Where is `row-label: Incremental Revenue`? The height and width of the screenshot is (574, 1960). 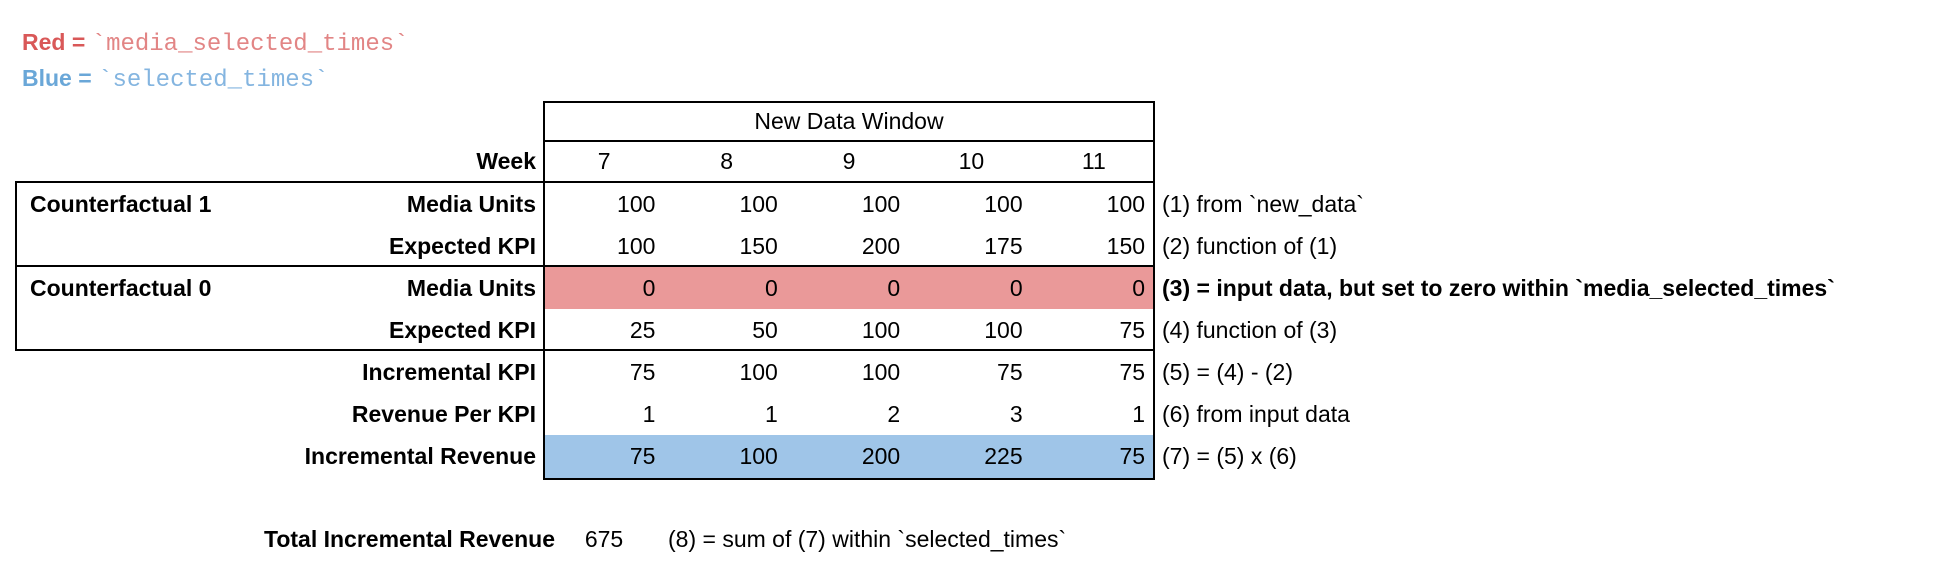 row-label: Incremental Revenue is located at coordinates (420, 455).